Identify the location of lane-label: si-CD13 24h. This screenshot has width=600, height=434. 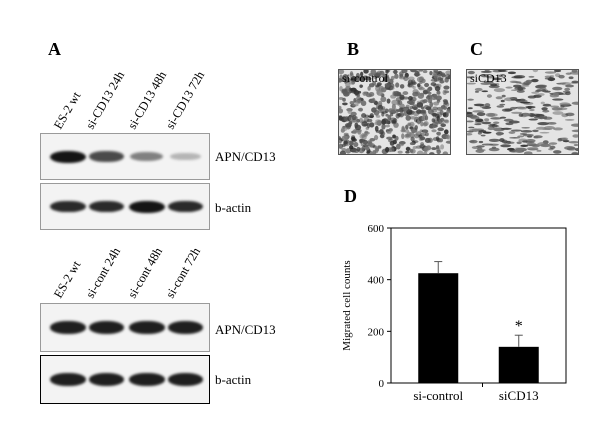
(105, 100).